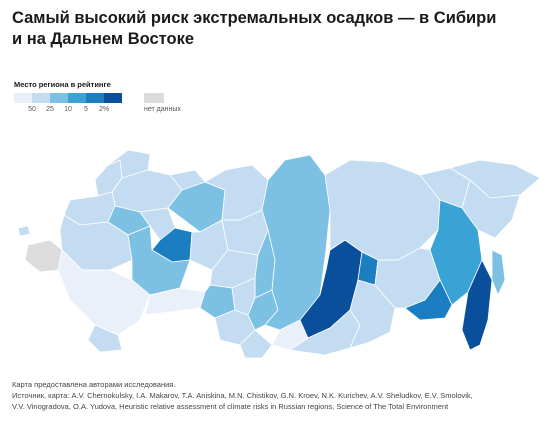  What do you see at coordinates (50, 109) in the screenshot?
I see `legend-tick: 25` at bounding box center [50, 109].